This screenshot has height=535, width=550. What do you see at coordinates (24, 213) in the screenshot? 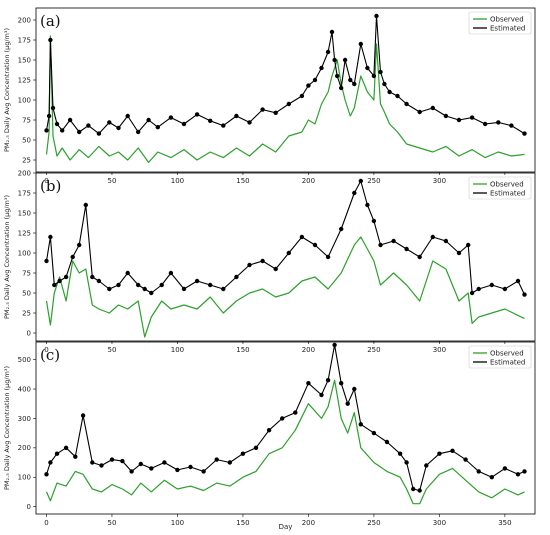
I see `y-tick-label: 150` at bounding box center [24, 213].